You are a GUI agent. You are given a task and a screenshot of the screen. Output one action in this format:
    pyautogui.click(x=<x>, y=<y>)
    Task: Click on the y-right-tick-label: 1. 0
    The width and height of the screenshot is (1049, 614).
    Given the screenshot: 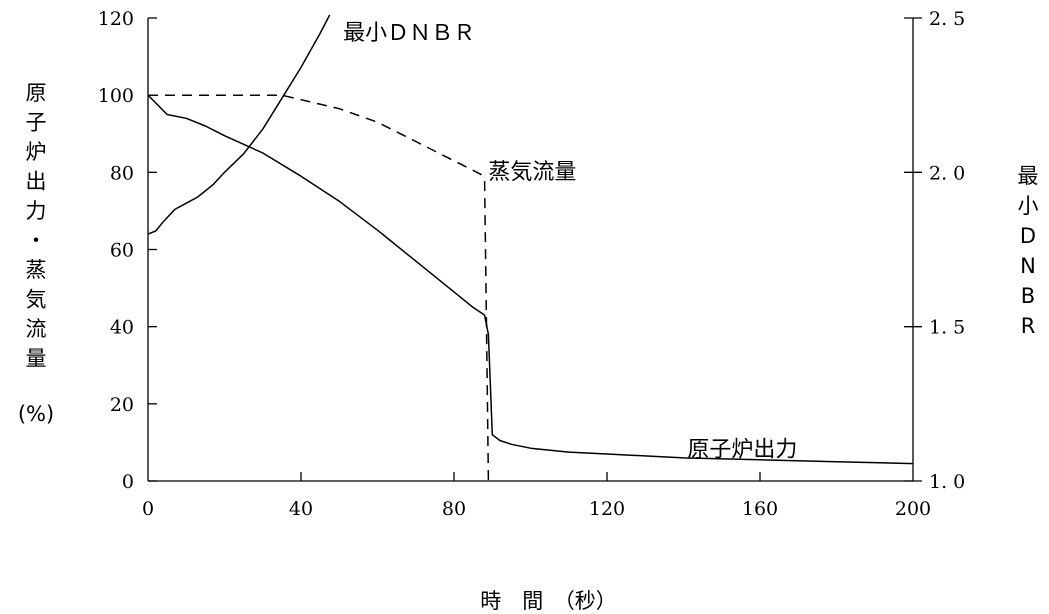 What is the action you would take?
    pyautogui.click(x=947, y=482)
    